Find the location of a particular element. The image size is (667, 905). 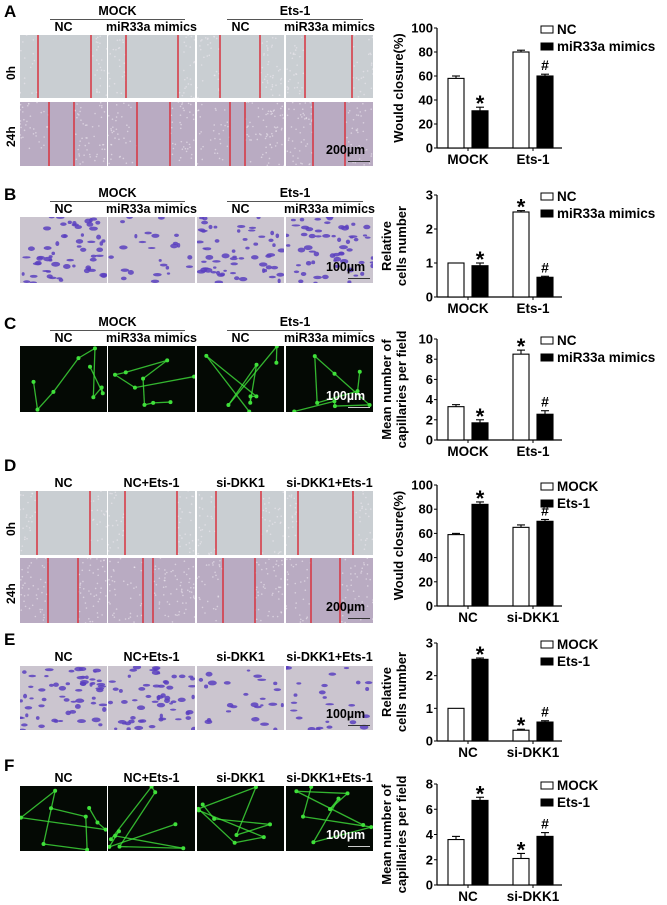

y-axis-label: Would closure(%) is located at coordinates (398, 546).